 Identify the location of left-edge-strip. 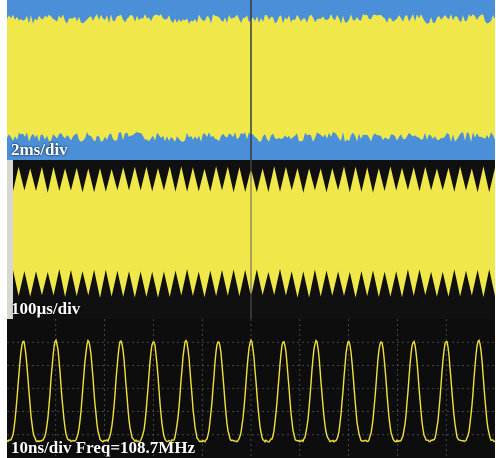
(10, 239).